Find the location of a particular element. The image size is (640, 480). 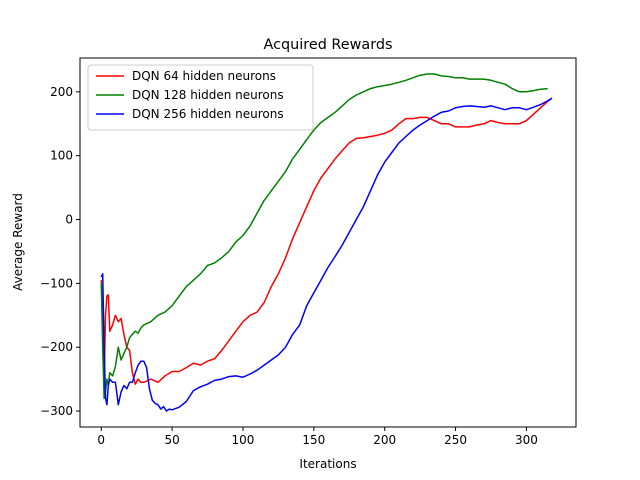

y-tick-label: −200 is located at coordinates (56, 347).